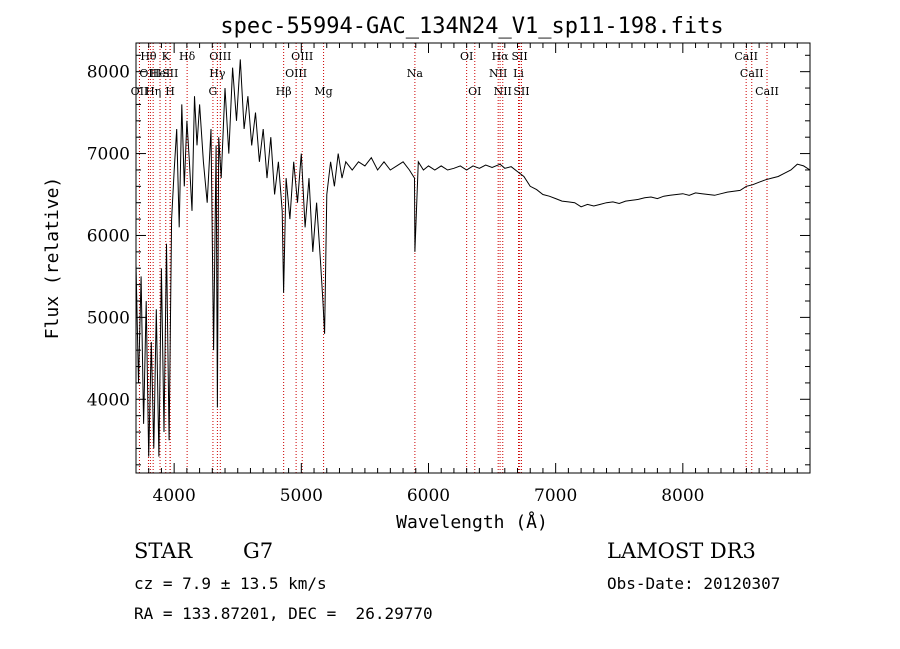 This screenshot has height=649, width=900. I want to click on y-tick-label: 5000, so click(108, 318).